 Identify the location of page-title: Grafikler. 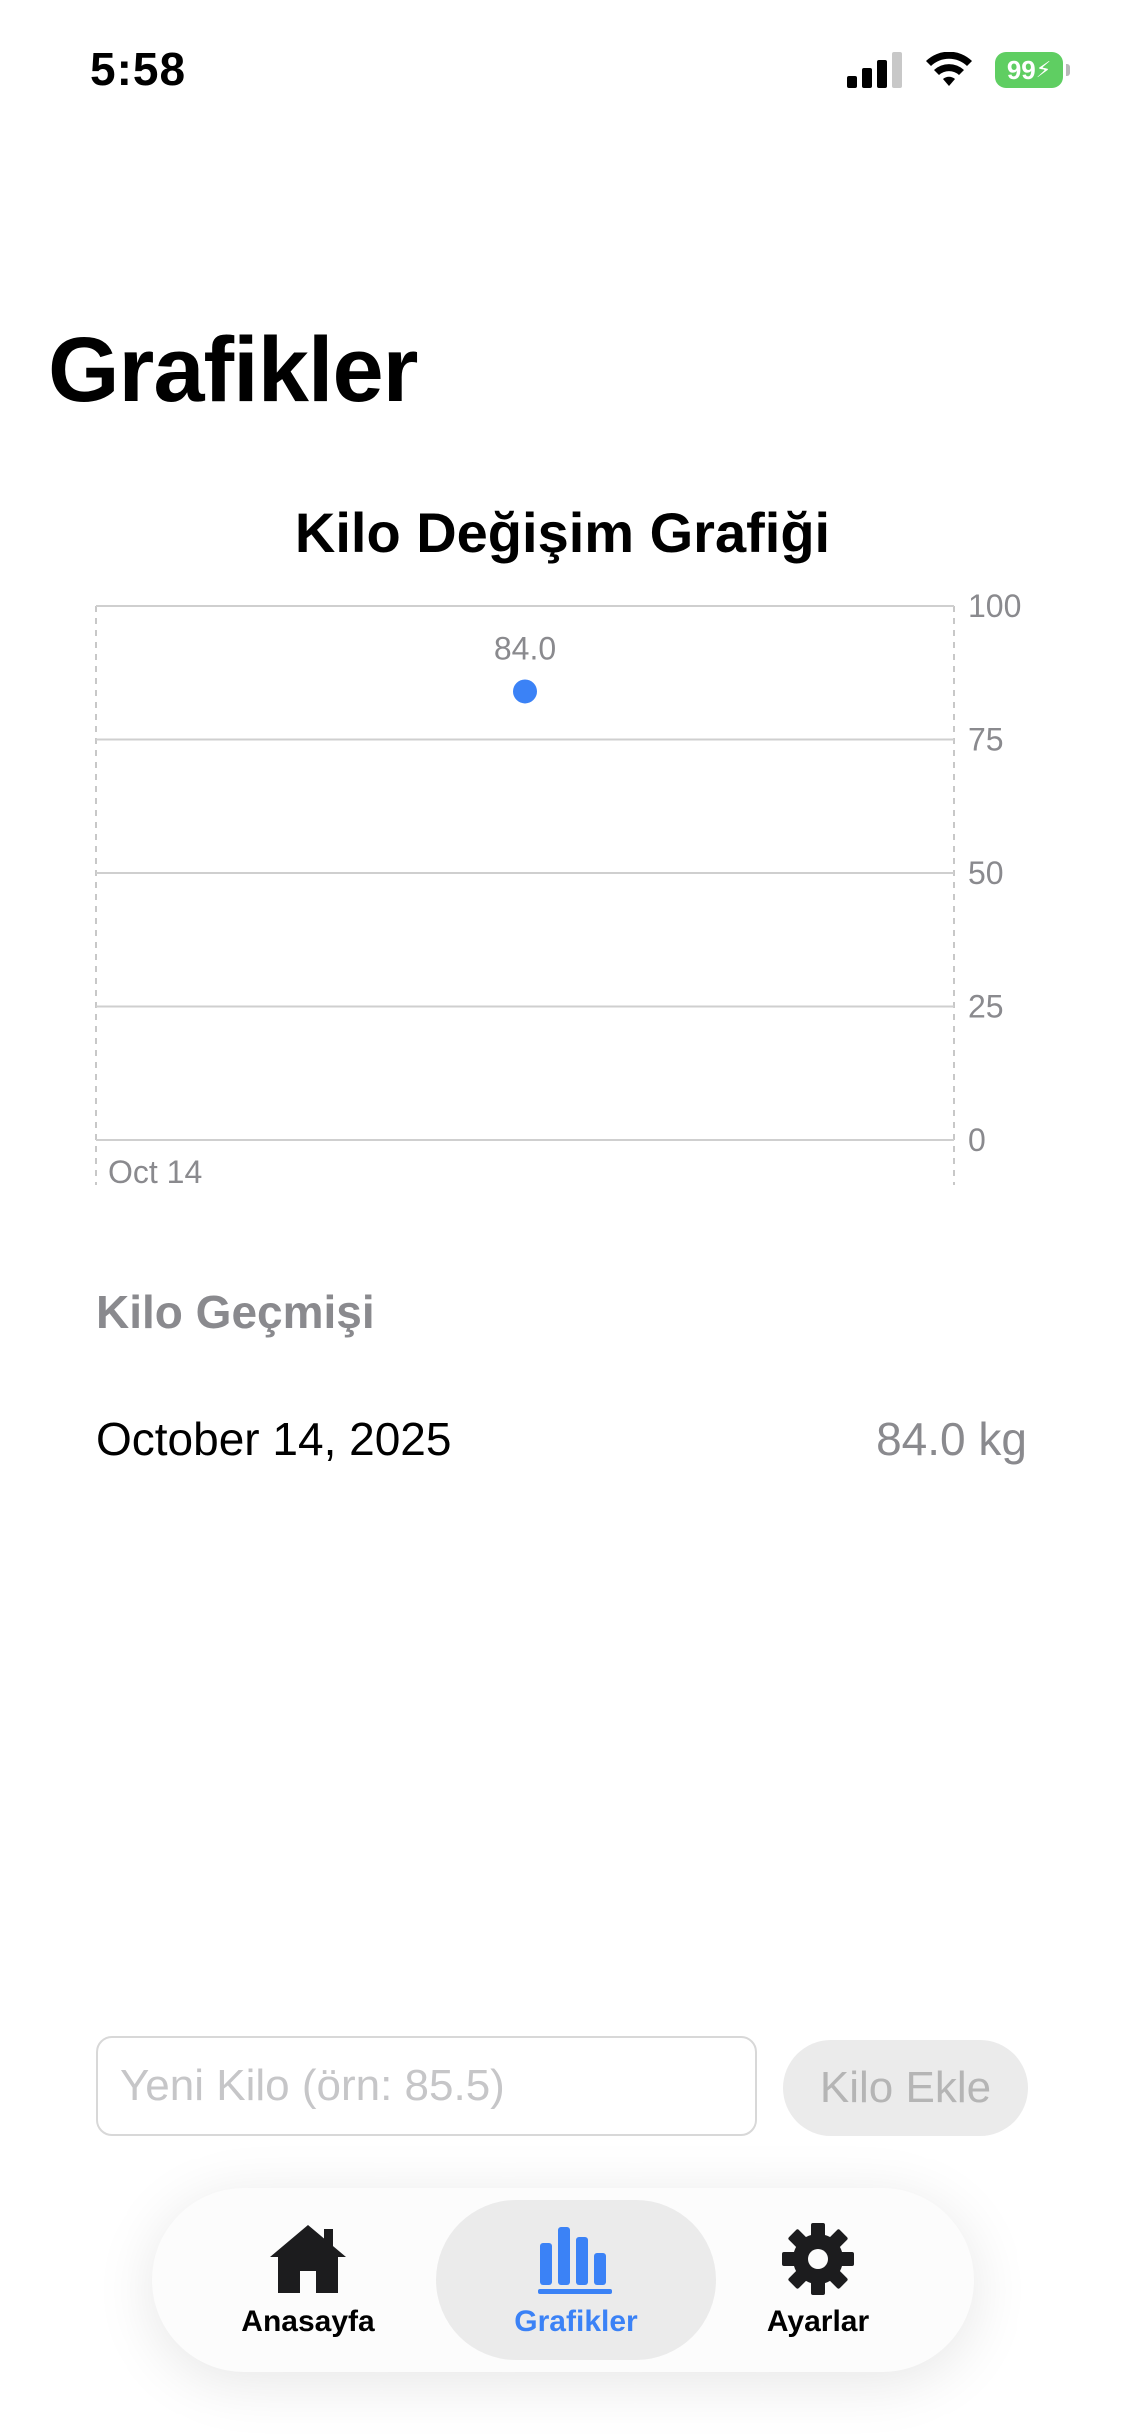
(233, 370).